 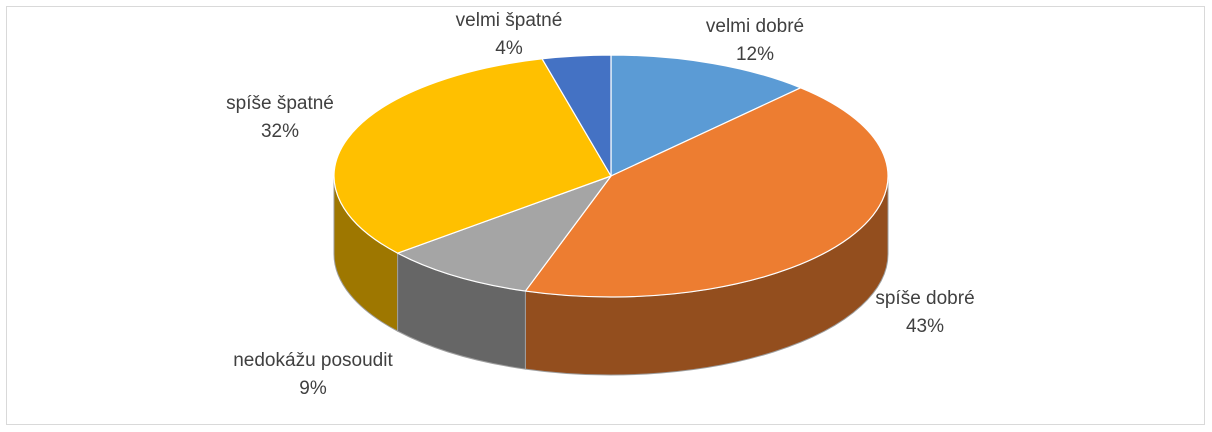 What do you see at coordinates (755, 26) in the screenshot?
I see `data-label-category: velmi dobré` at bounding box center [755, 26].